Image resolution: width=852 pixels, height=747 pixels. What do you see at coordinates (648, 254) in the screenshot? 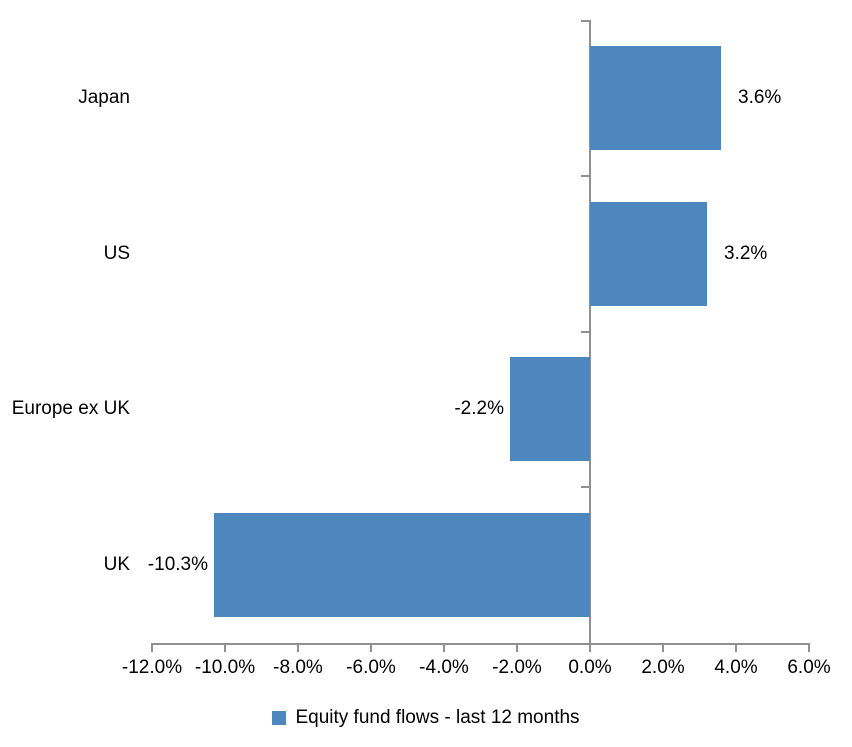
I see `bar-us` at bounding box center [648, 254].